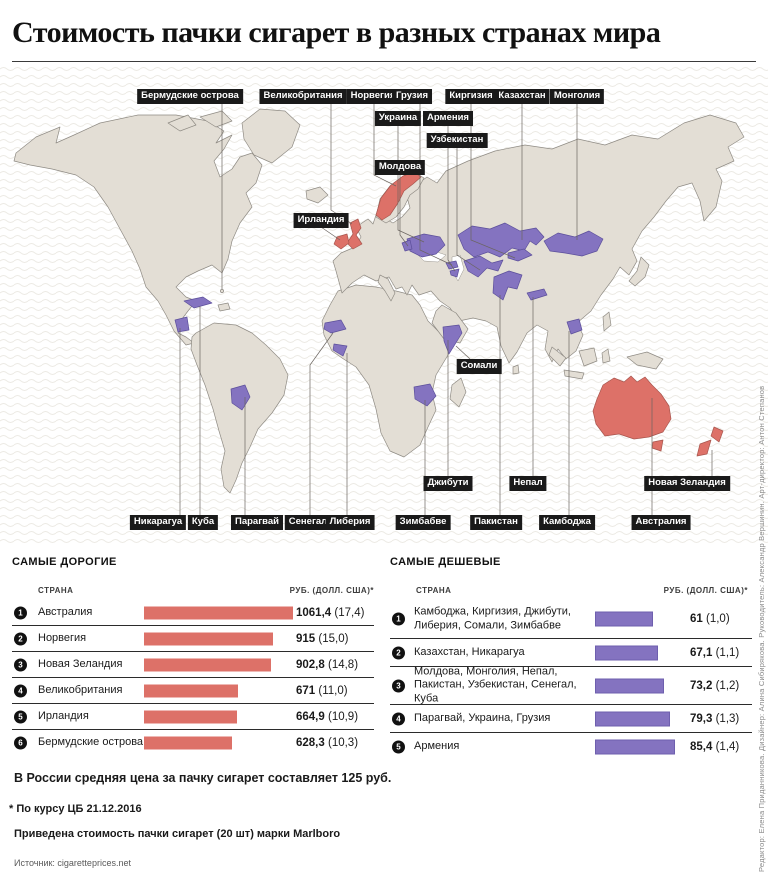 The width and height of the screenshot is (768, 880). What do you see at coordinates (20, 742) in the screenshot?
I see `rank-badge: 6` at bounding box center [20, 742].